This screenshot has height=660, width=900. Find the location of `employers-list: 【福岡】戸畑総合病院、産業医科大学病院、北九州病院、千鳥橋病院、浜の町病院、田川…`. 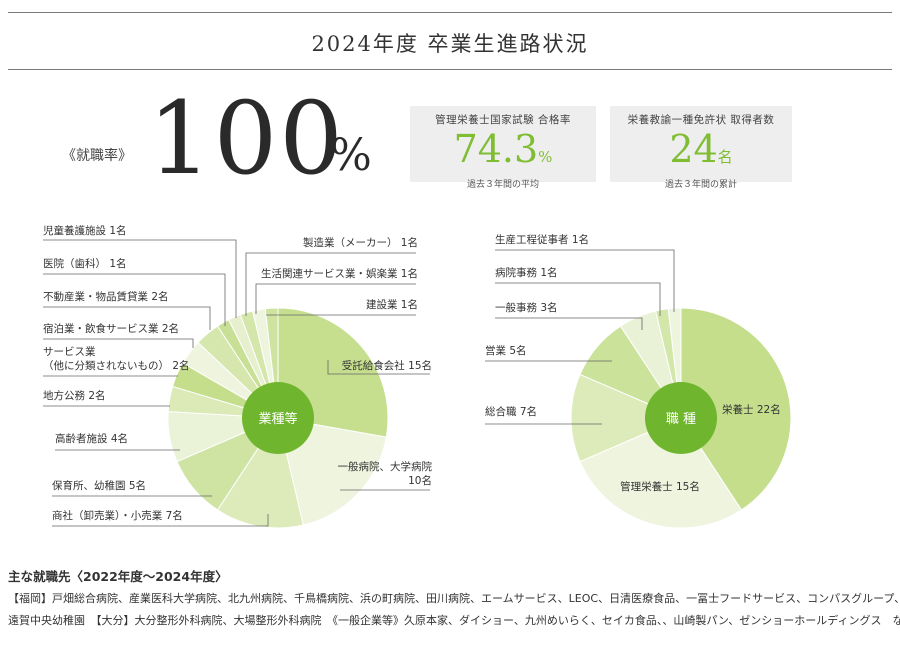

employers-list: 【福岡】戸畑総合病院、産業医科大学病院、北九州病院、千鳥橋病院、浜の町病院、田川… is located at coordinates (454, 610).